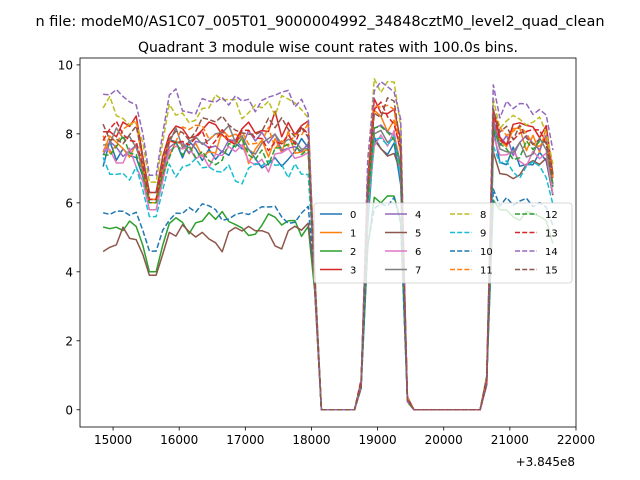  Describe the element at coordinates (353, 234) in the screenshot. I see `legend-label-1: 1` at that location.